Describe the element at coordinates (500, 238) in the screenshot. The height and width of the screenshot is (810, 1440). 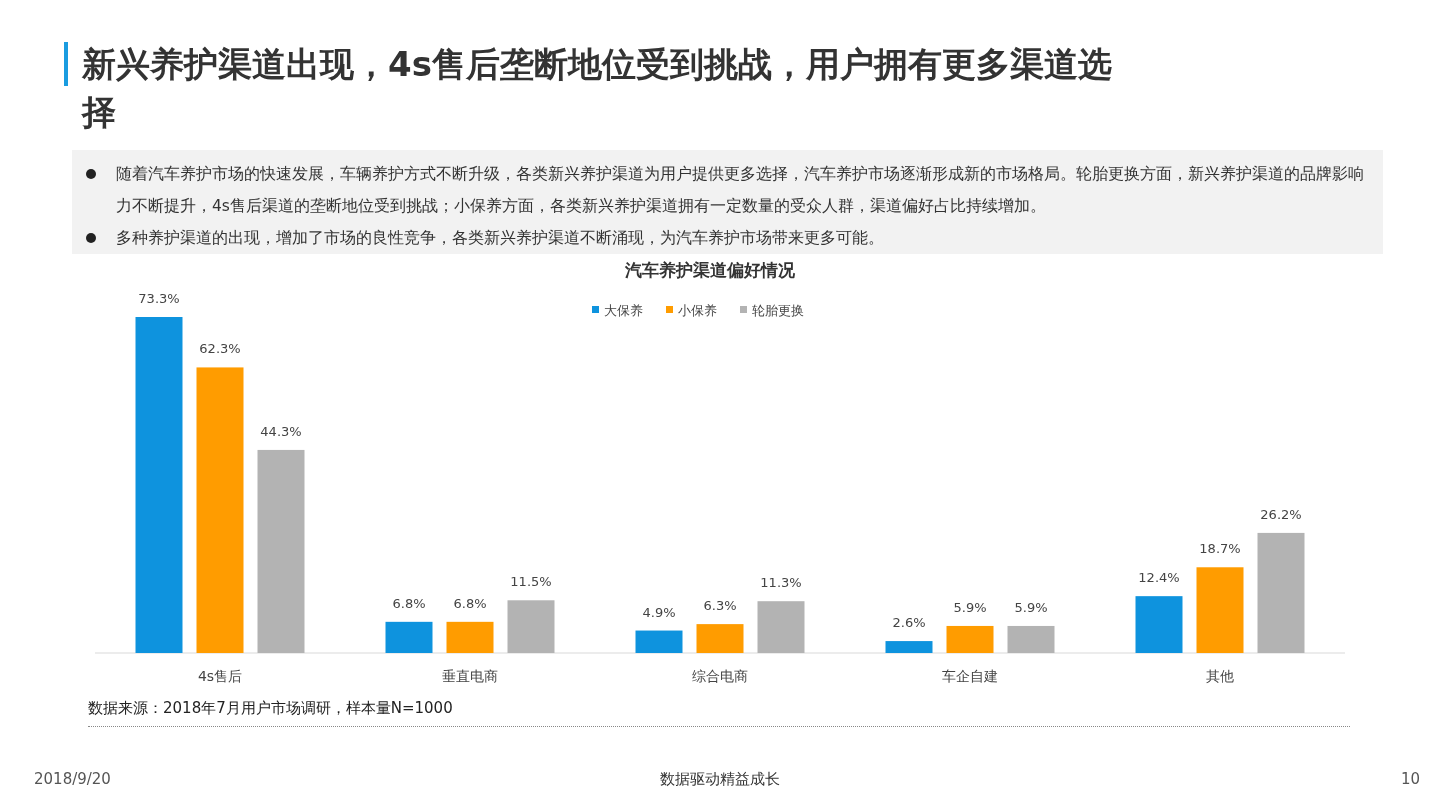
I see `text: 多种养护渠道的出现，增加了市场的良性竞争，各类新兴养护渠道不断涌现，为汽车养护市场带来更多可能。` at that location.